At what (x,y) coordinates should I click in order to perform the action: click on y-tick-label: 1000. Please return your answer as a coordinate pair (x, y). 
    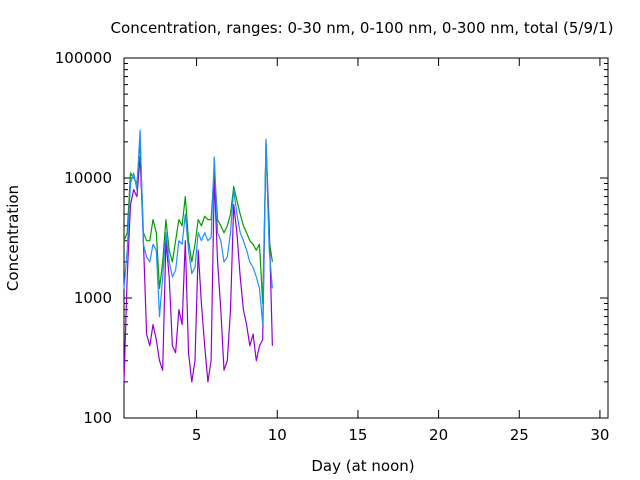
    Looking at the image, I should click on (93, 298).